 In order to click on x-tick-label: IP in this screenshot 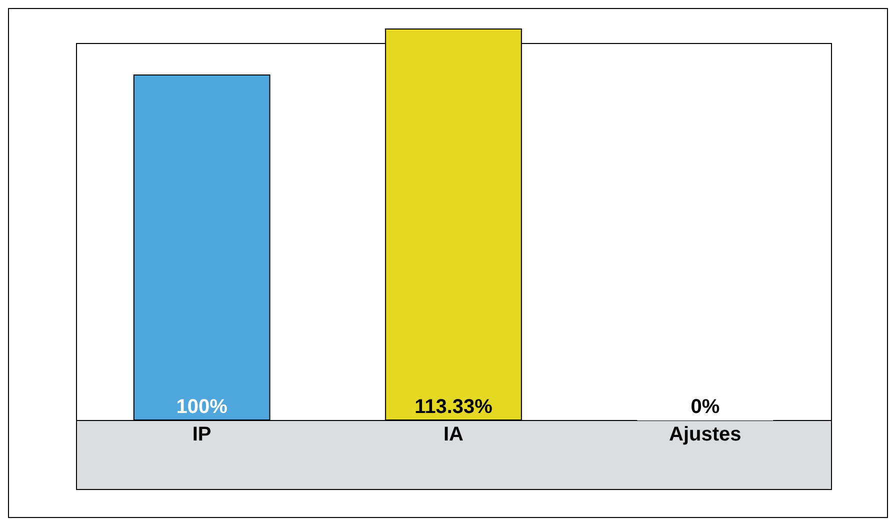, I will do `click(202, 435)`.